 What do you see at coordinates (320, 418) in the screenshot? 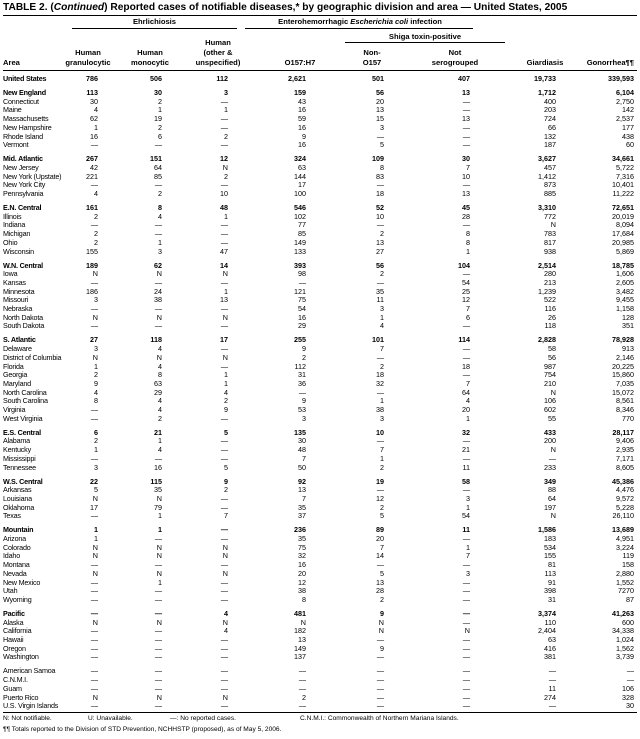
I see `table-row: West Virginia — 2 — 3 3 1 55 770` at bounding box center [320, 418].